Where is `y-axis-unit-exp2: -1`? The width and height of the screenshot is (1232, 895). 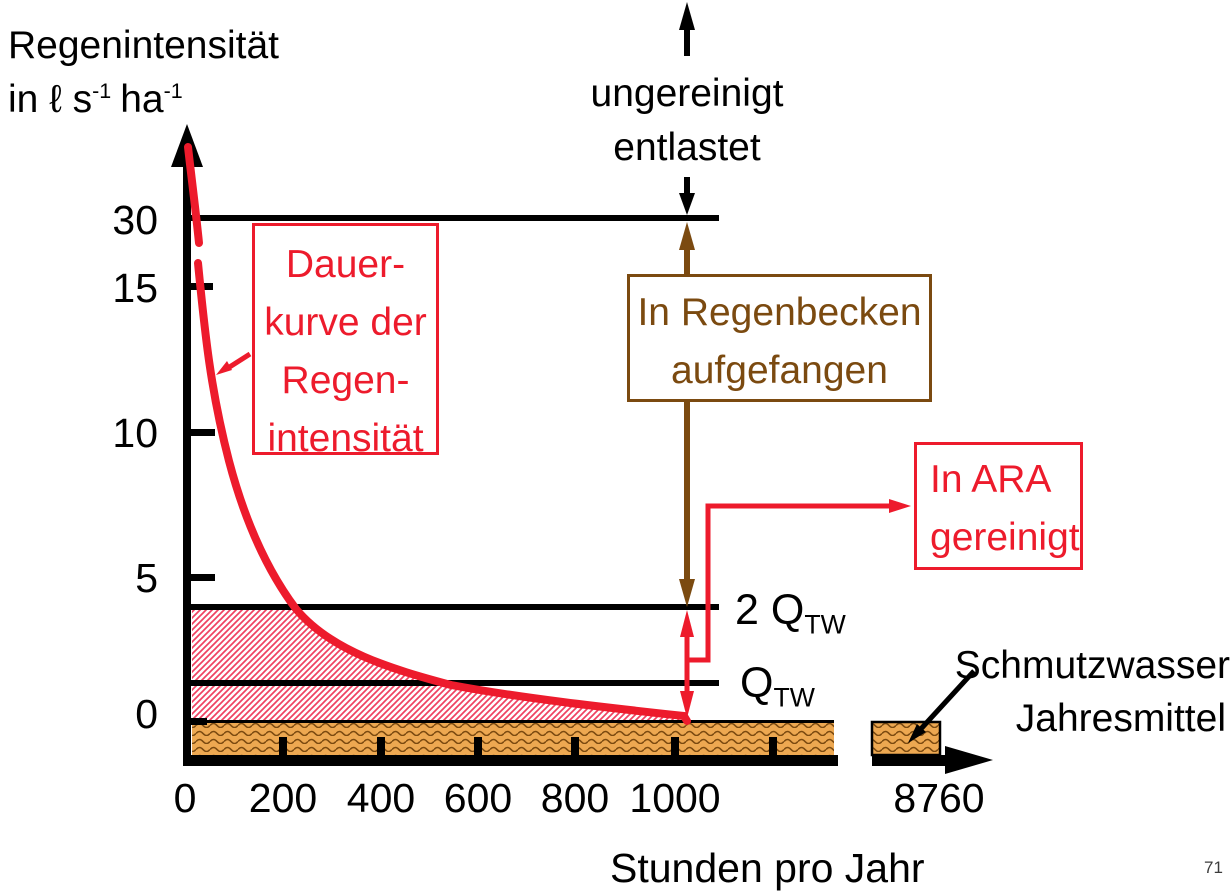 y-axis-unit-exp2: -1 is located at coordinates (173, 91).